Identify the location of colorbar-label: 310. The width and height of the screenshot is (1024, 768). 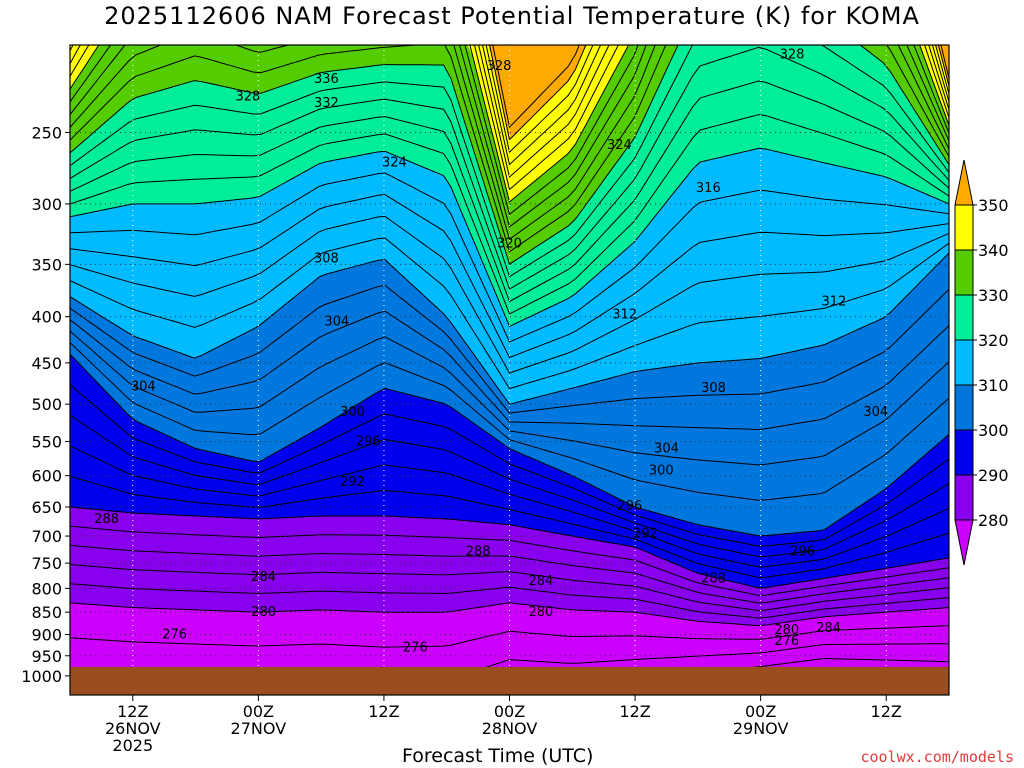
(993, 385).